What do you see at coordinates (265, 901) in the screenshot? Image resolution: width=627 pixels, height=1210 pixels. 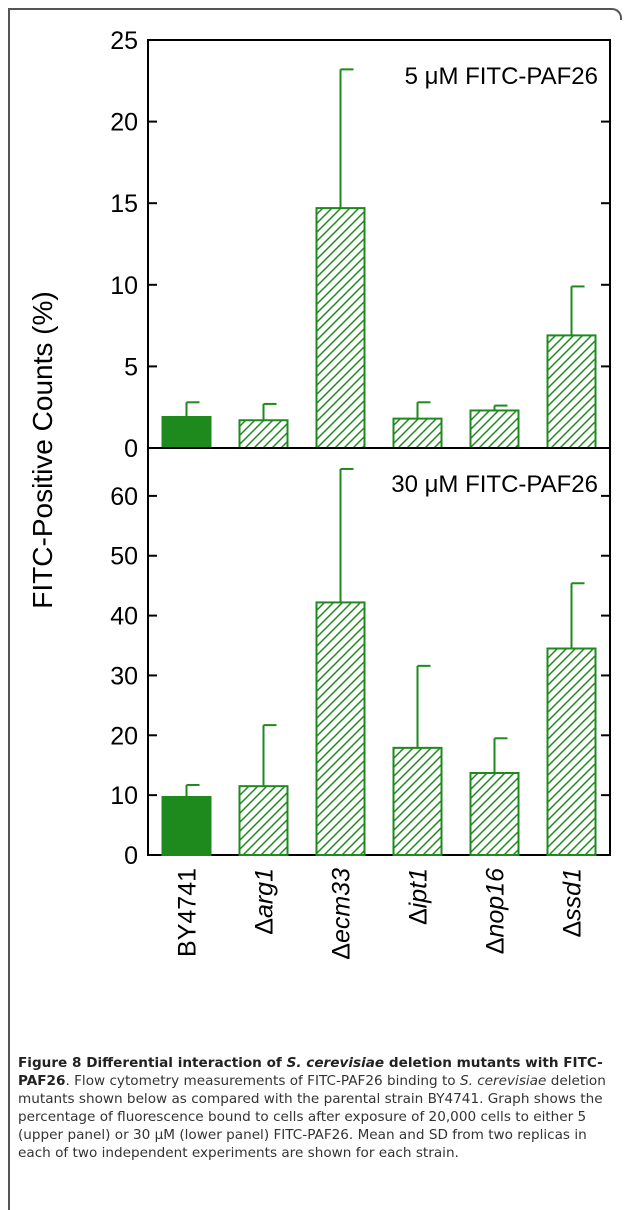 I see `x-tick-label-2: Δarg1` at bounding box center [265, 901].